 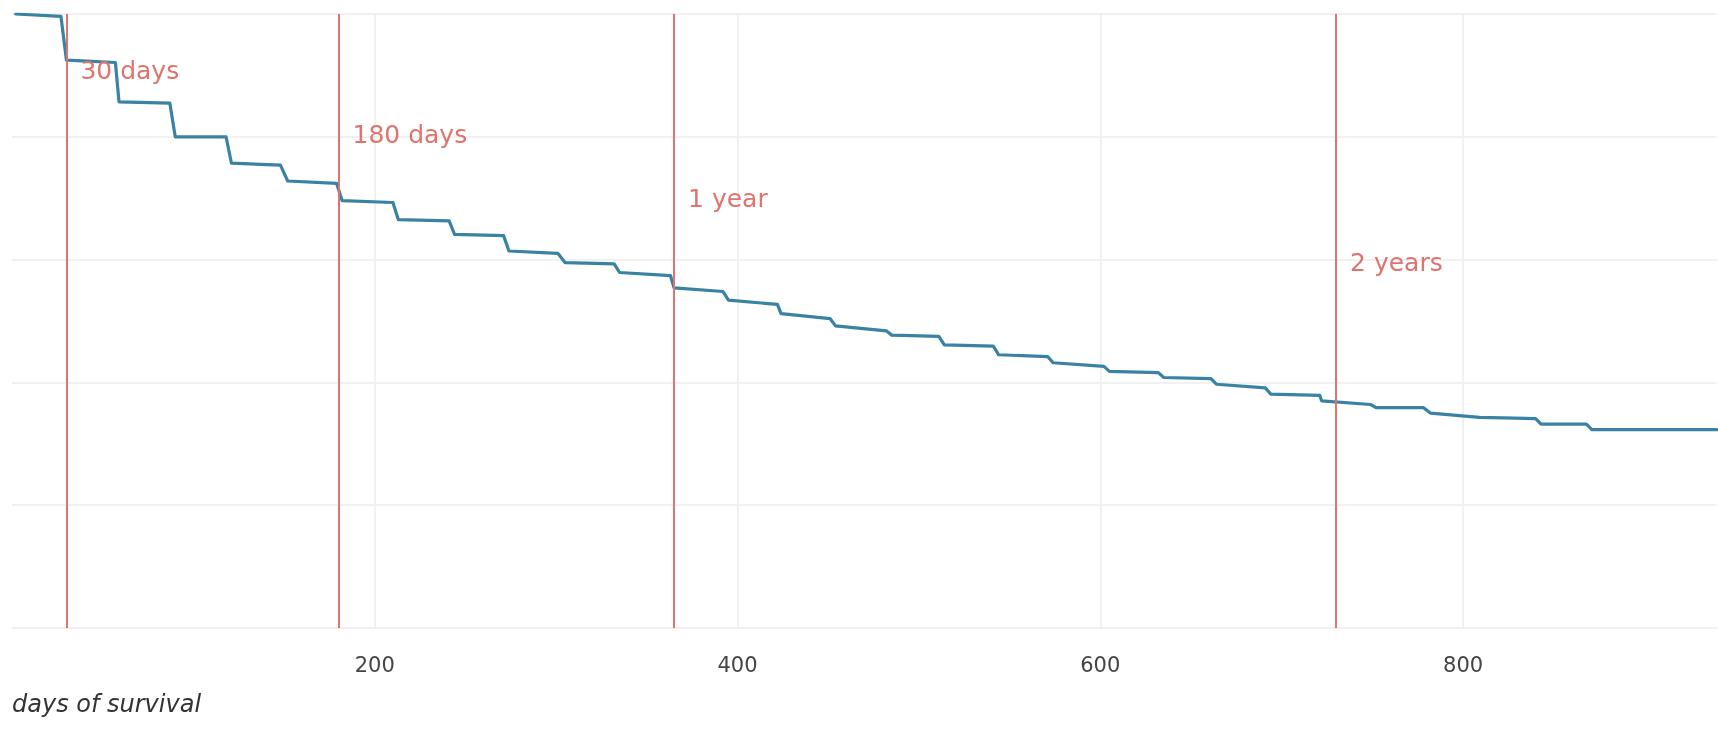 What do you see at coordinates (737, 664) in the screenshot?
I see `x-tick-label: 400` at bounding box center [737, 664].